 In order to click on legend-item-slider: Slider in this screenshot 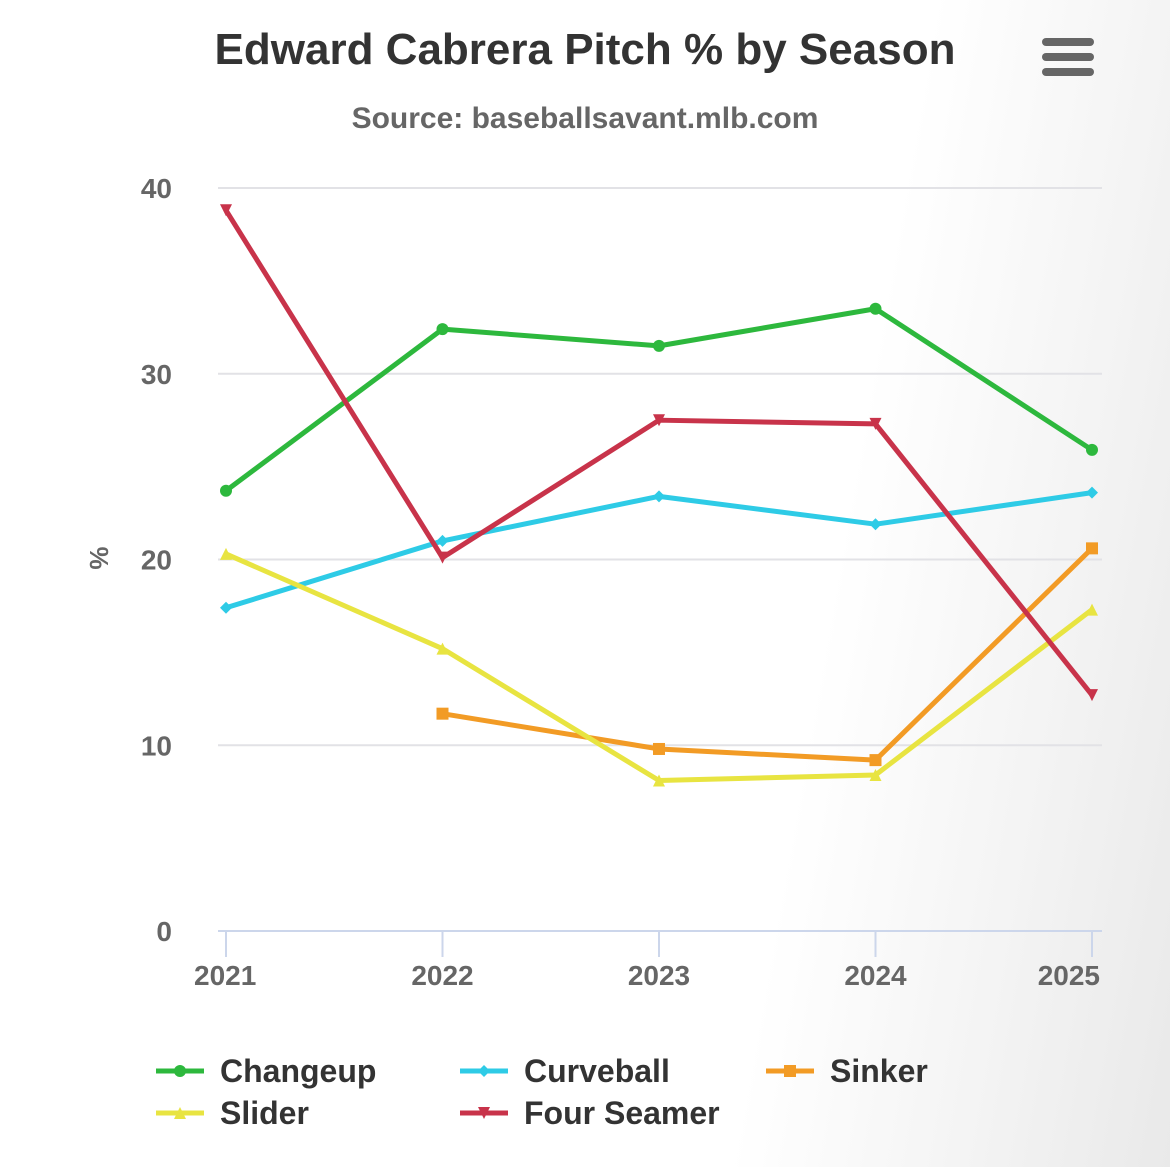, I will do `click(232, 1113)`.